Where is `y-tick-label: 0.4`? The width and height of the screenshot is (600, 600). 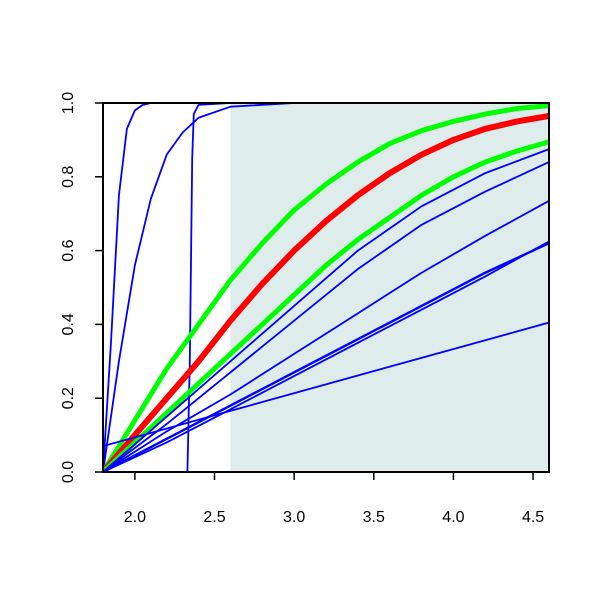
y-tick-label: 0.4 is located at coordinates (68, 324).